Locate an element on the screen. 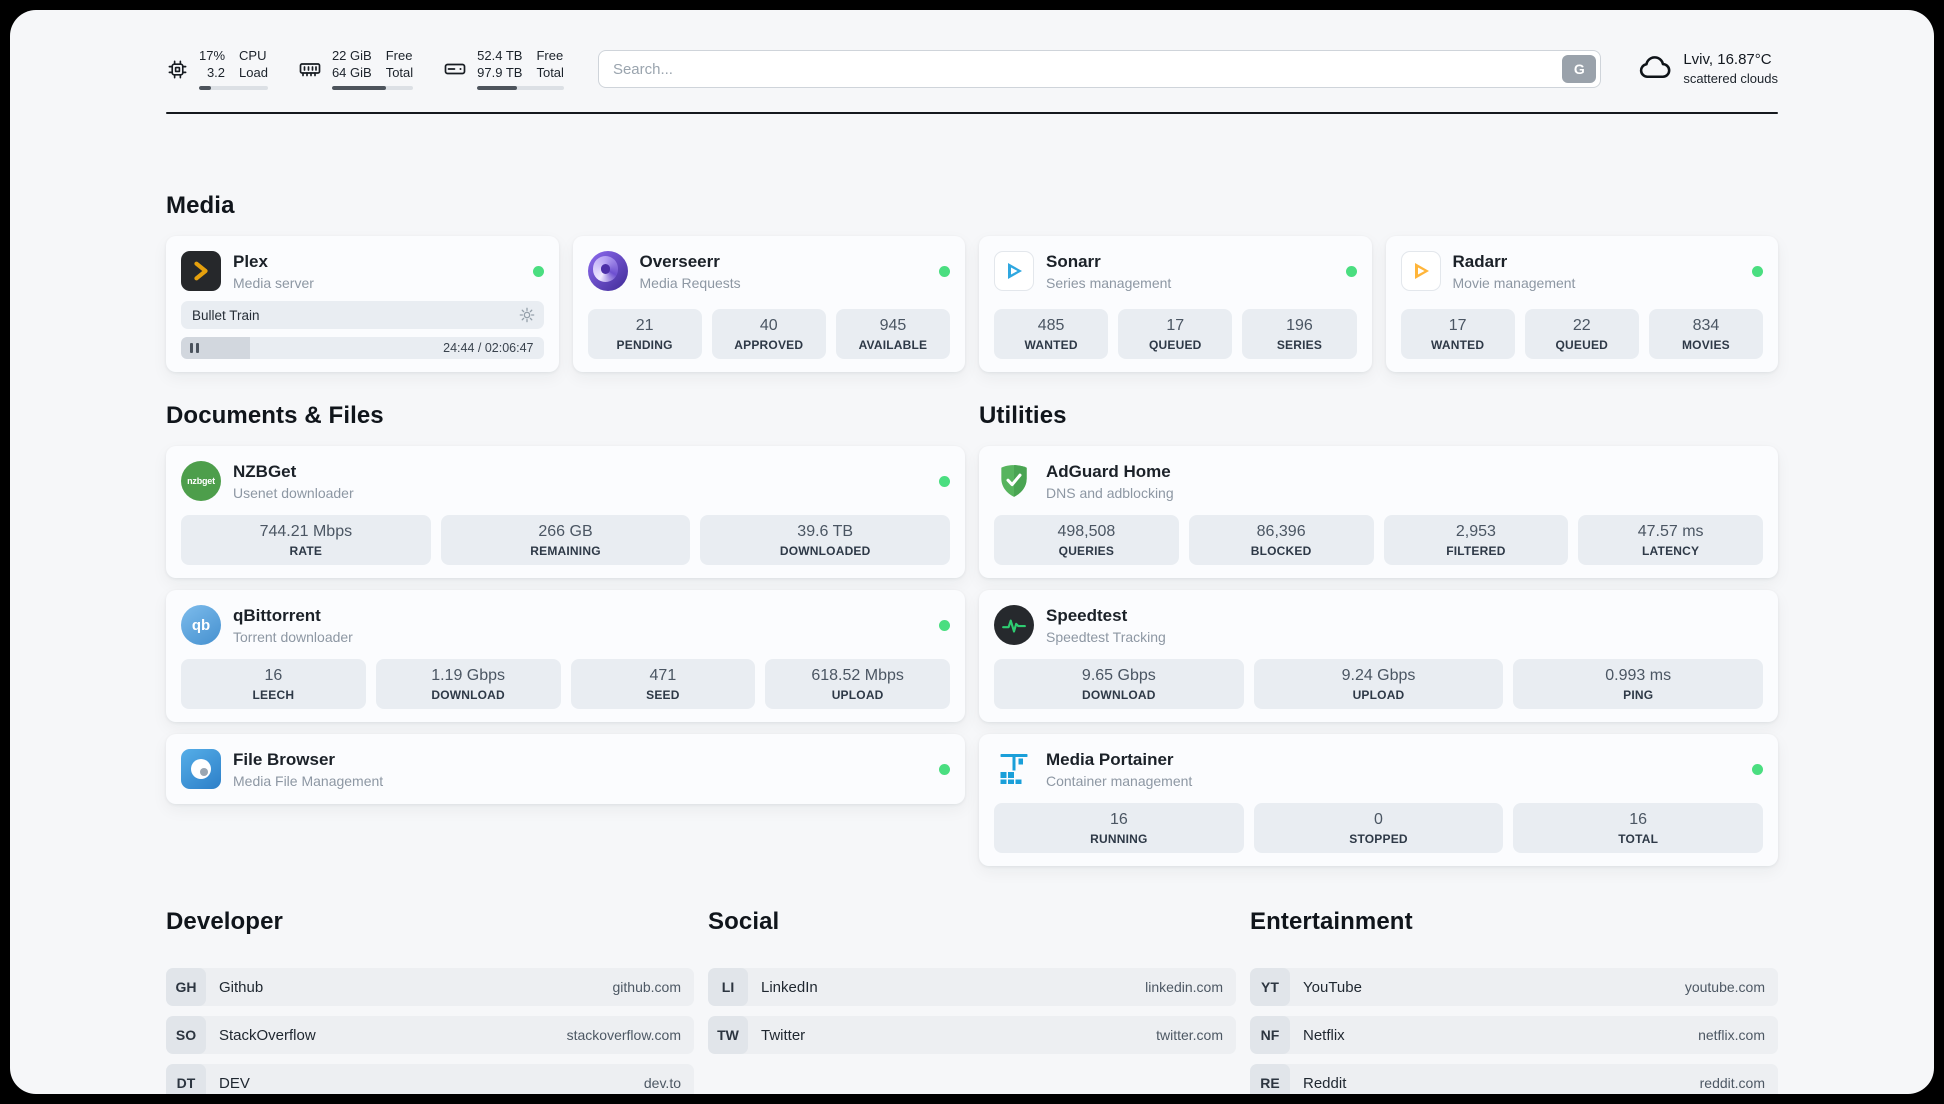 This screenshot has height=1104, width=1944. link-github: GH Github github.com is located at coordinates (430, 987).